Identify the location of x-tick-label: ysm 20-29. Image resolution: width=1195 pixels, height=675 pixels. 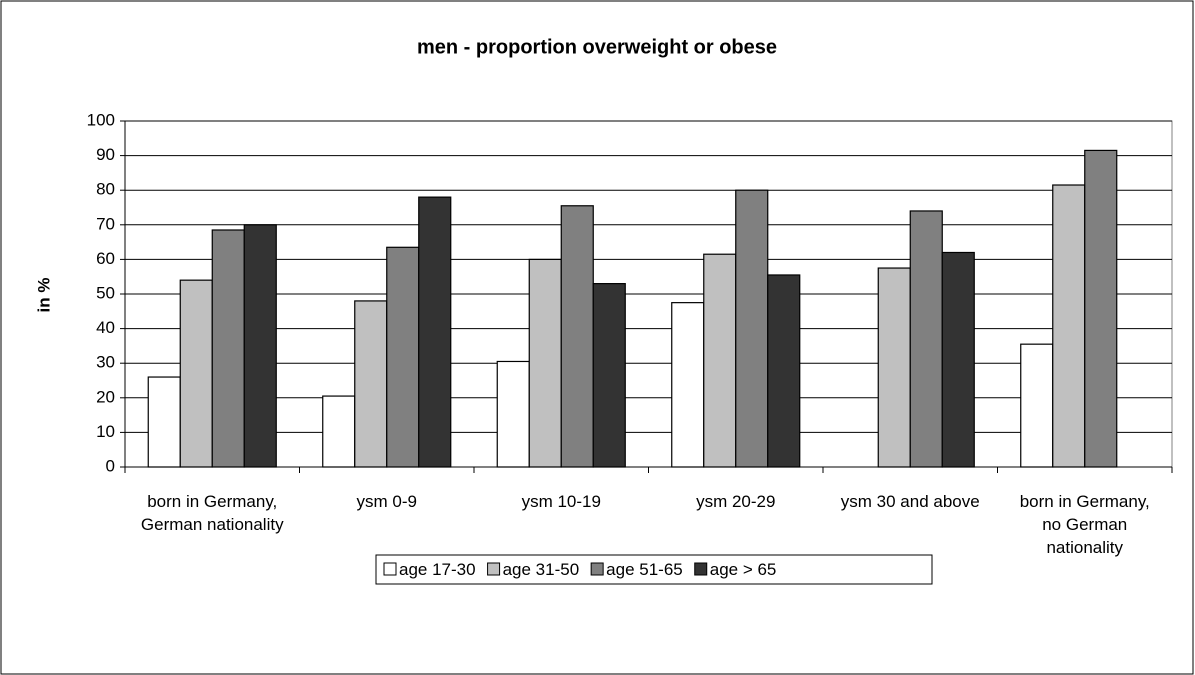
(736, 501).